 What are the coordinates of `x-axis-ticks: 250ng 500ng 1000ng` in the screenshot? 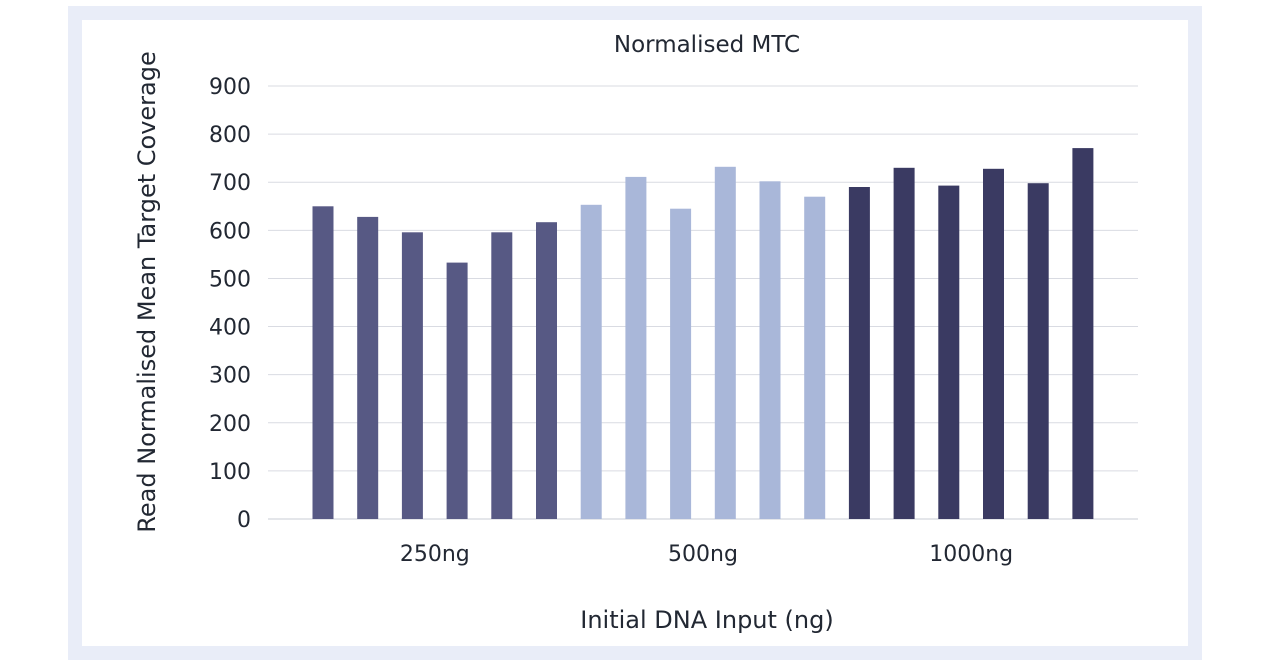 It's located at (706, 554).